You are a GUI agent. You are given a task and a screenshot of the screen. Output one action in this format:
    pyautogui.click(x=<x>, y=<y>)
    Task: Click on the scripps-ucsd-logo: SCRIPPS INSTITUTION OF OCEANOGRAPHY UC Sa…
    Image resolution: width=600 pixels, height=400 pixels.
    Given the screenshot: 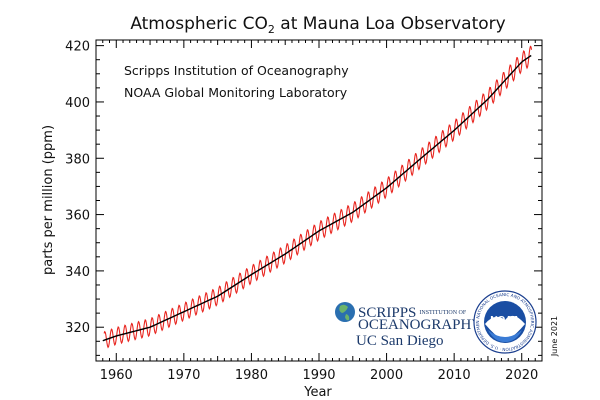 What is the action you would take?
    pyautogui.click(x=406, y=322)
    